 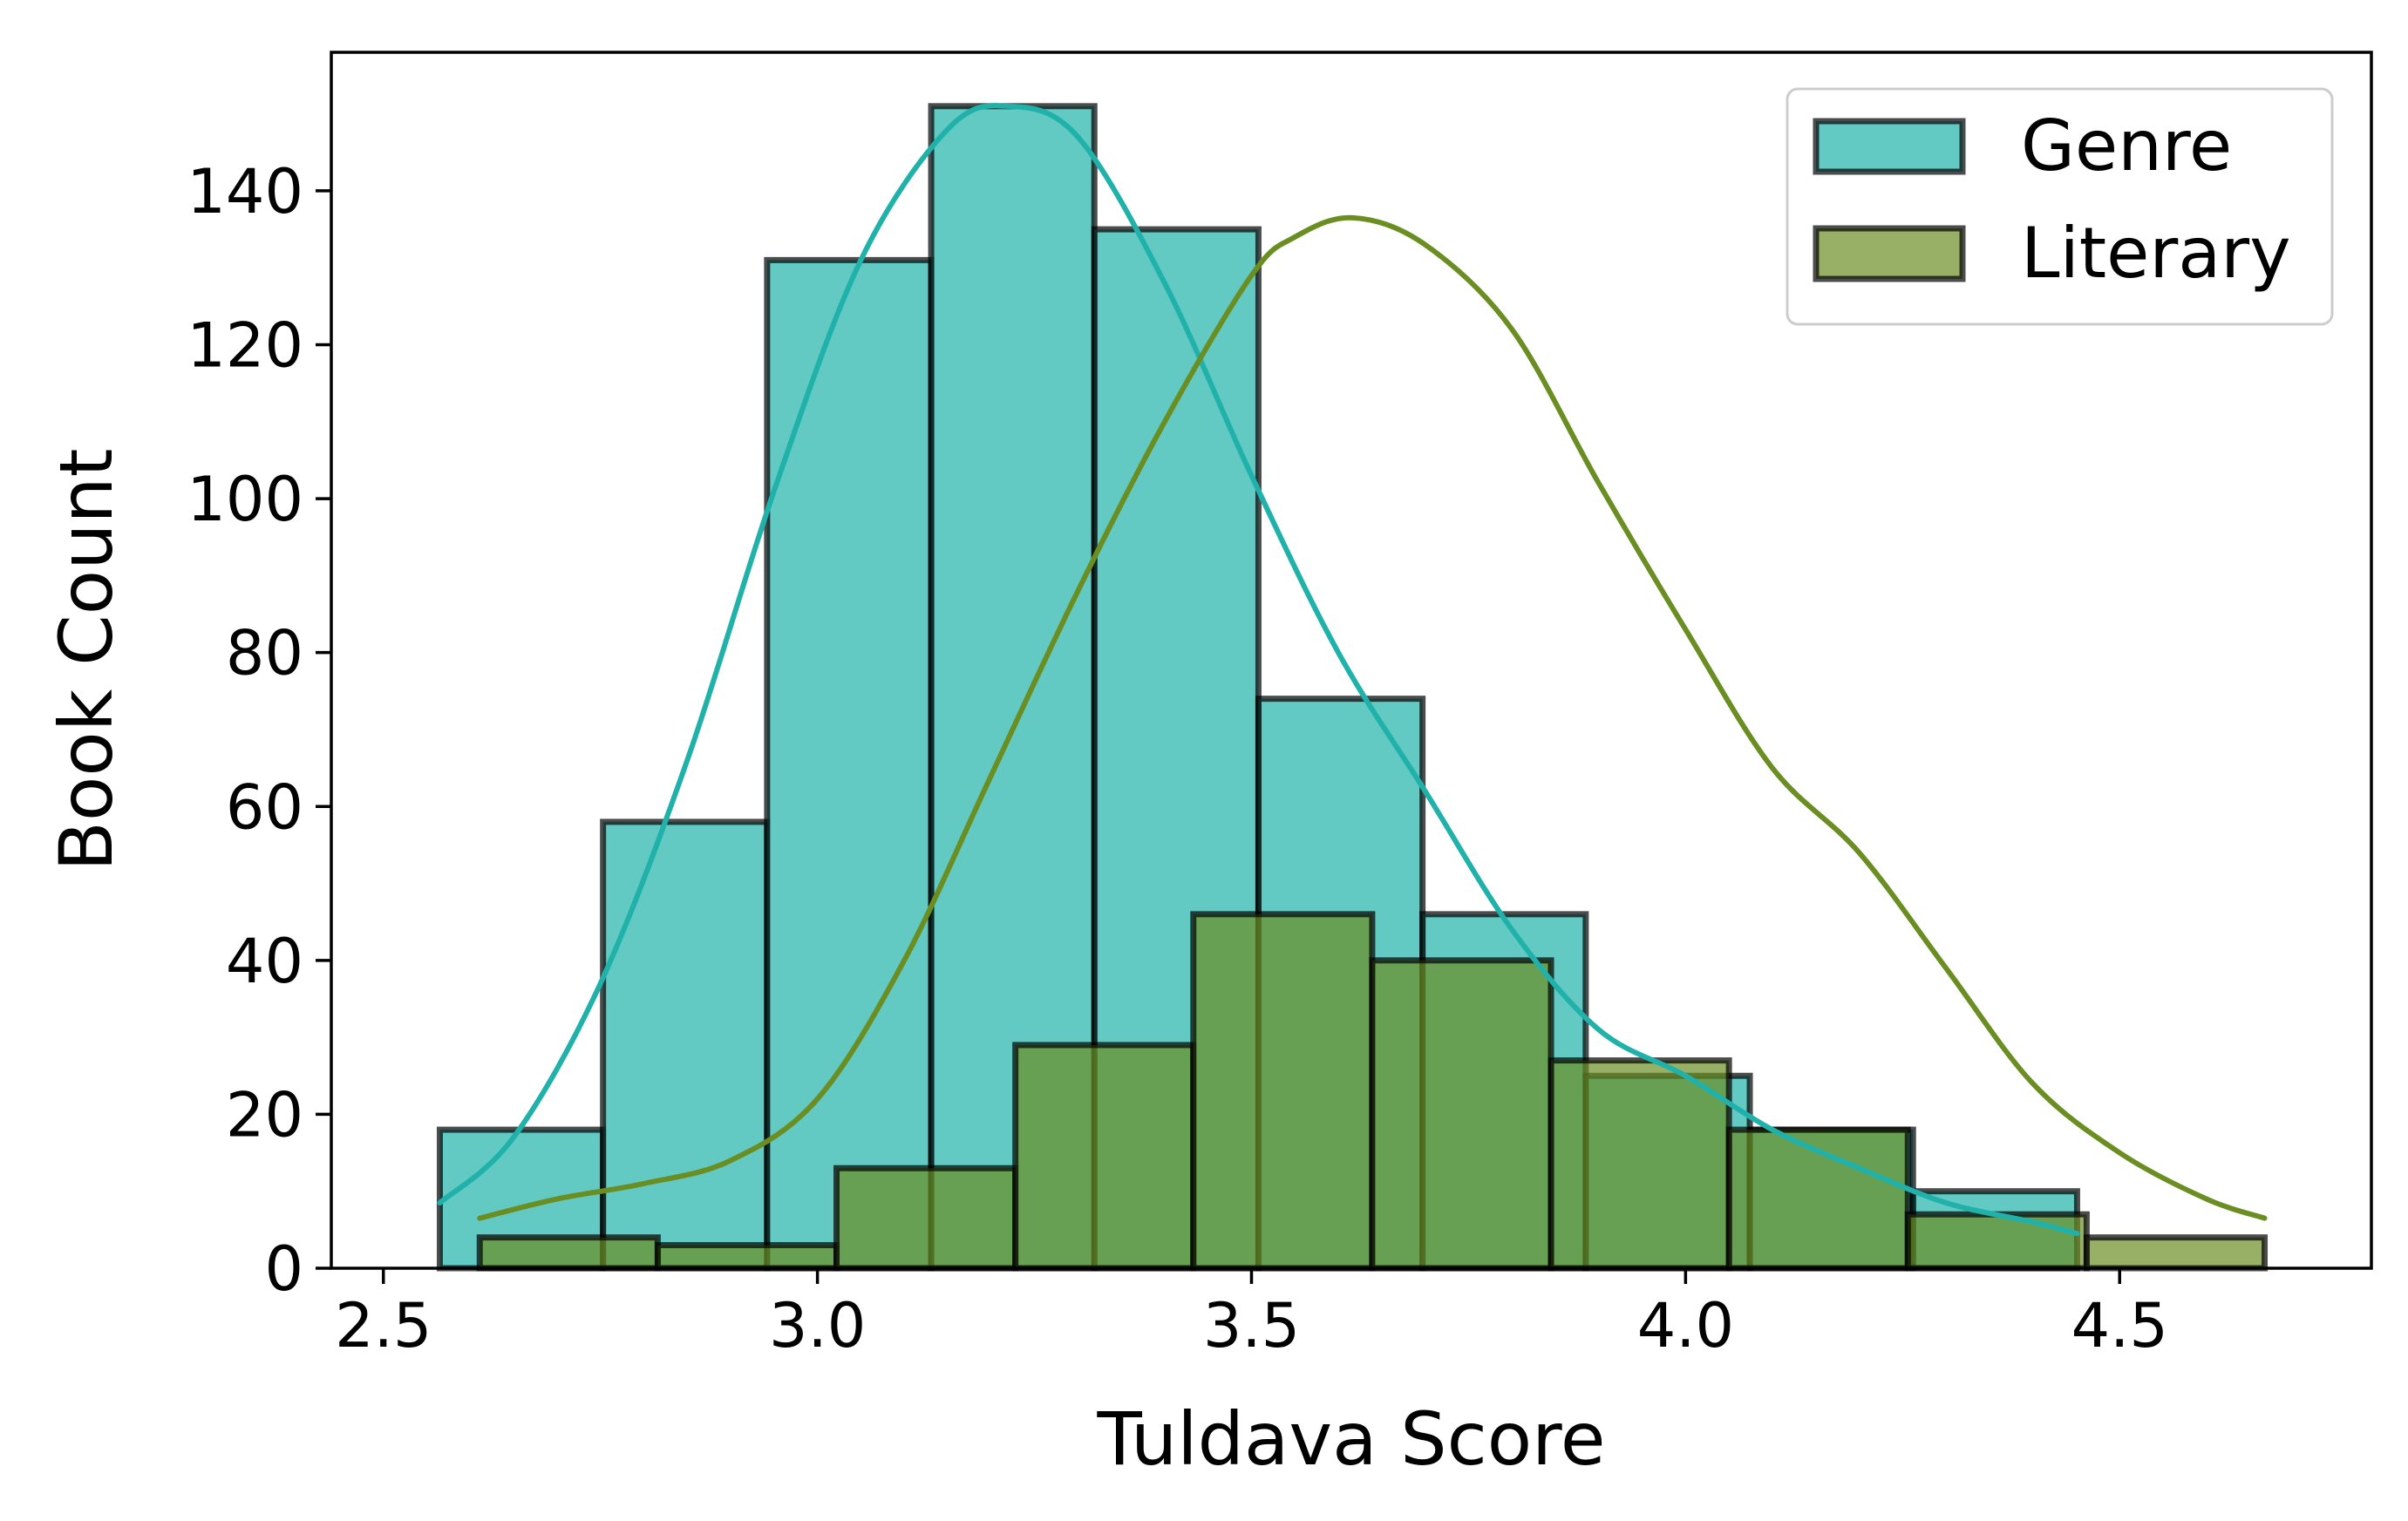 I want to click on y-tick-label: 120, so click(x=245, y=346).